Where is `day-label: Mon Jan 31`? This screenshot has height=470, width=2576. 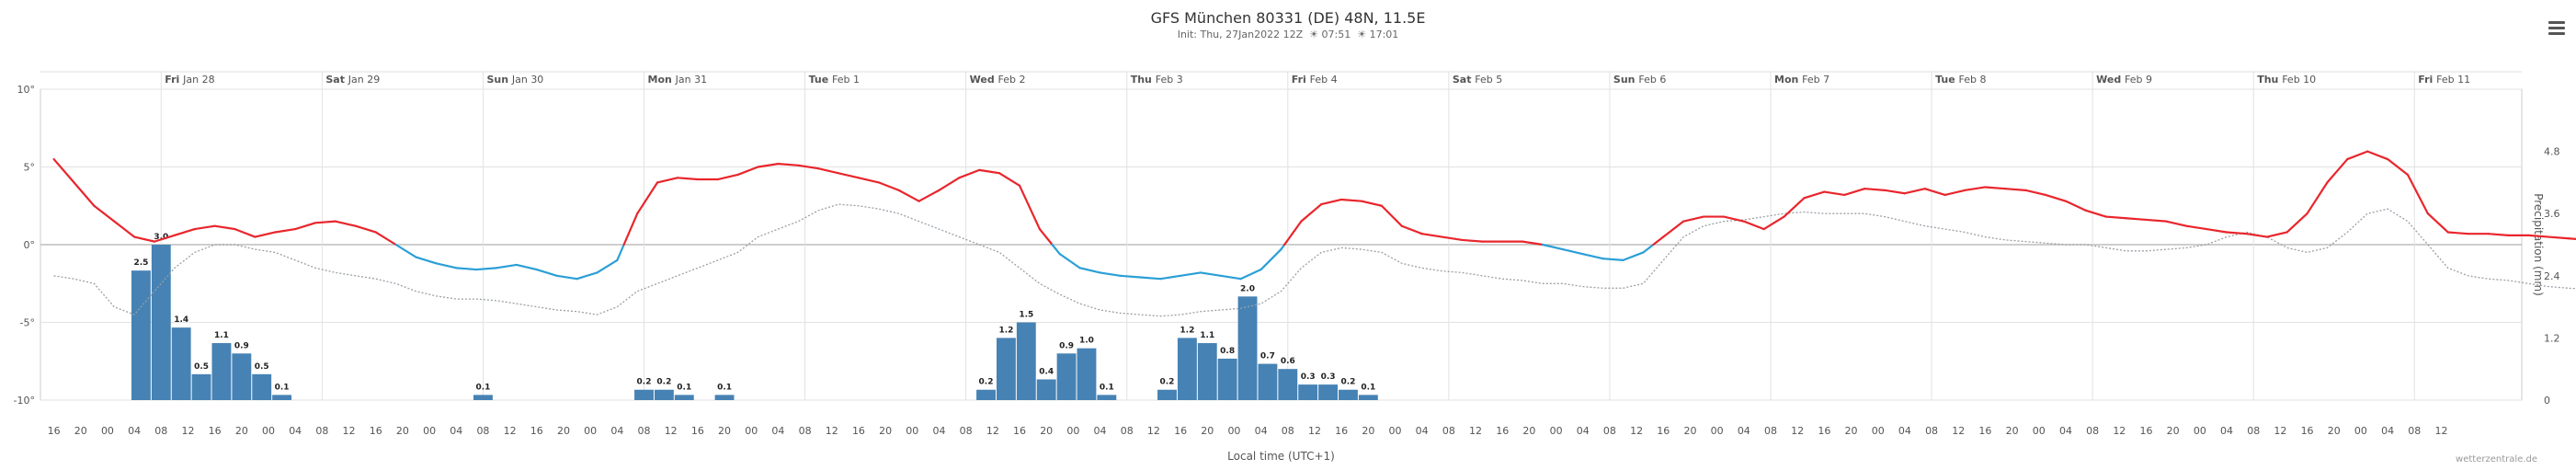
day-label: Mon Jan 31 is located at coordinates (678, 80).